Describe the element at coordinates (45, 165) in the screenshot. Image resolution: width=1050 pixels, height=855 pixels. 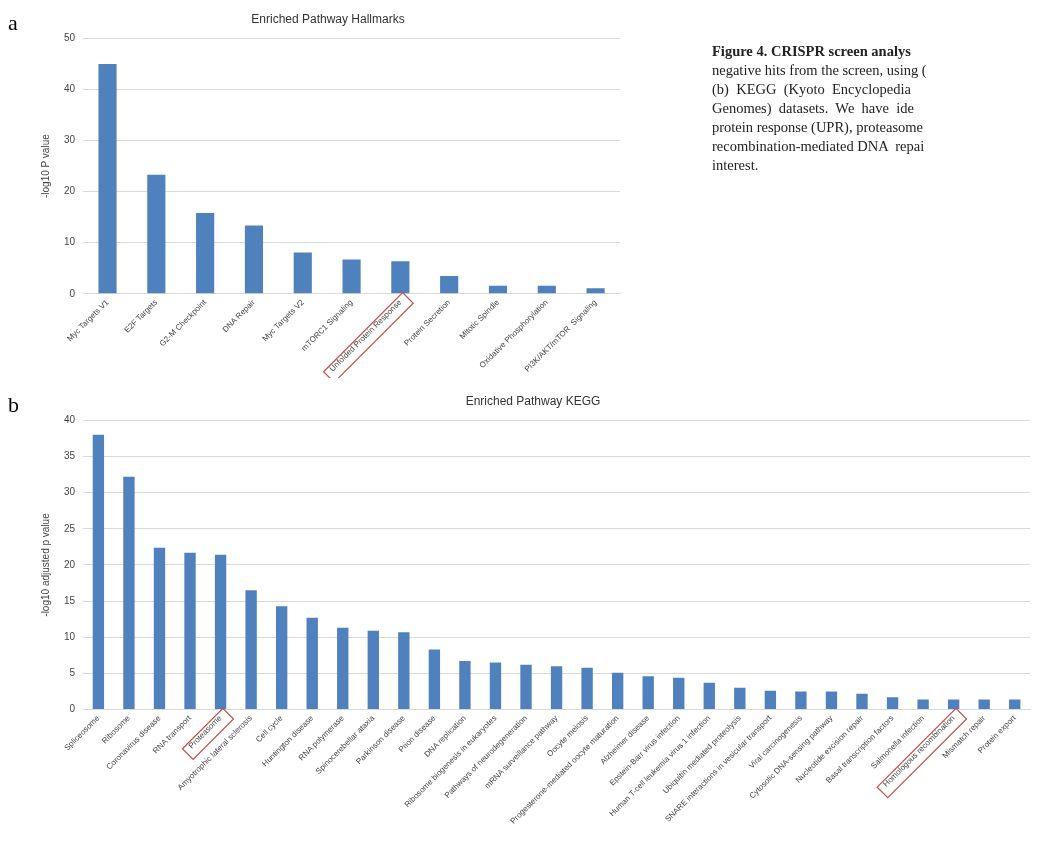
I see `y-axis-title: -log10 P value` at that location.